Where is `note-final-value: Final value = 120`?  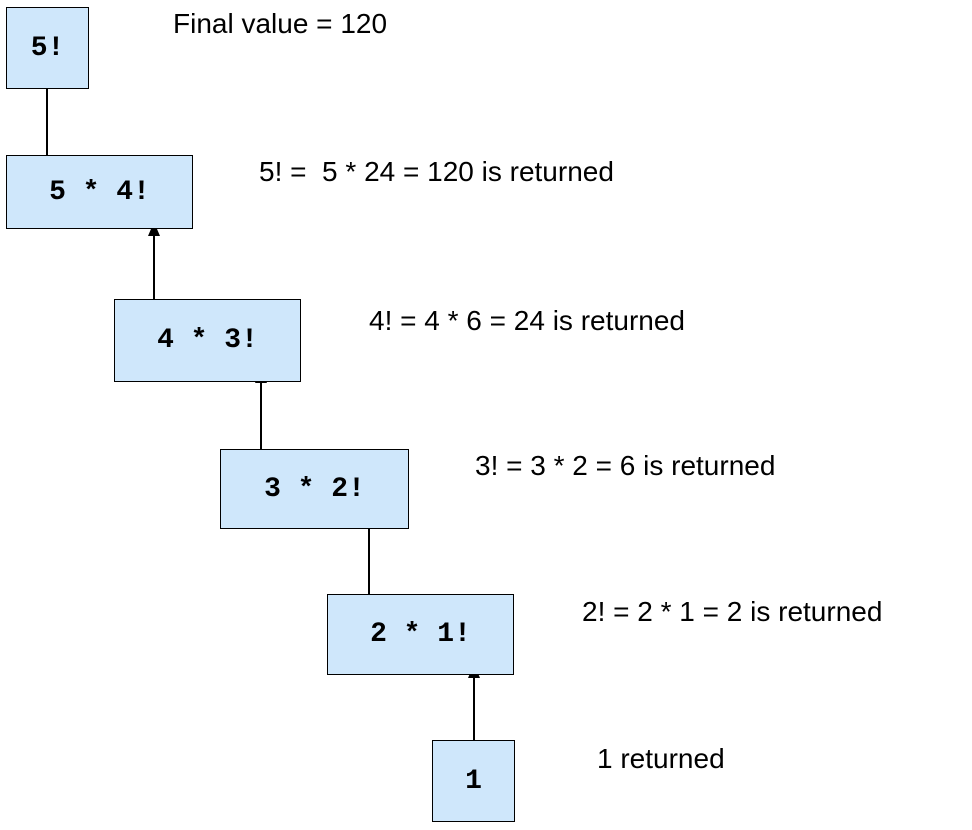 note-final-value: Final value = 120 is located at coordinates (280, 23).